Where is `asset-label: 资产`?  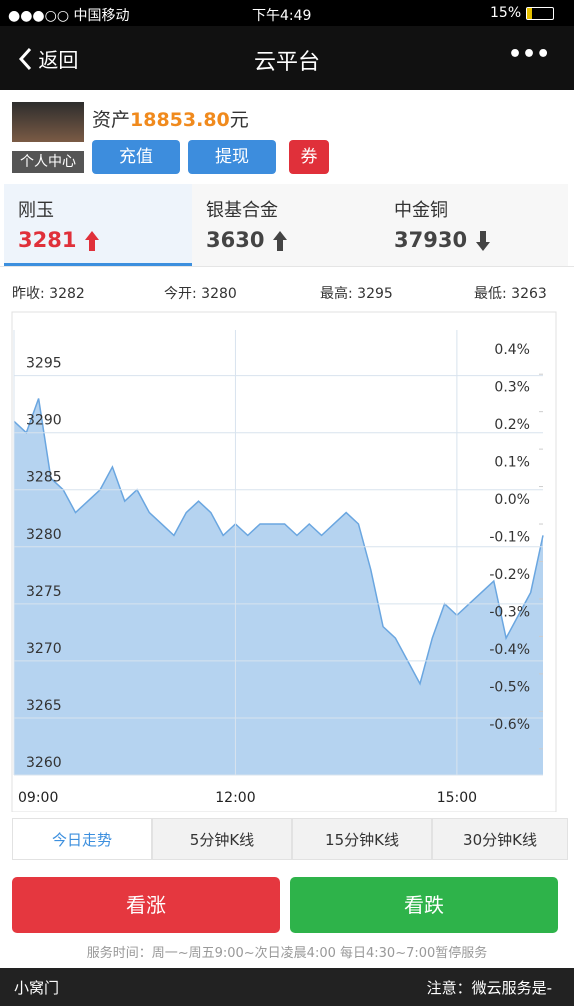 asset-label: 资产 is located at coordinates (111, 120).